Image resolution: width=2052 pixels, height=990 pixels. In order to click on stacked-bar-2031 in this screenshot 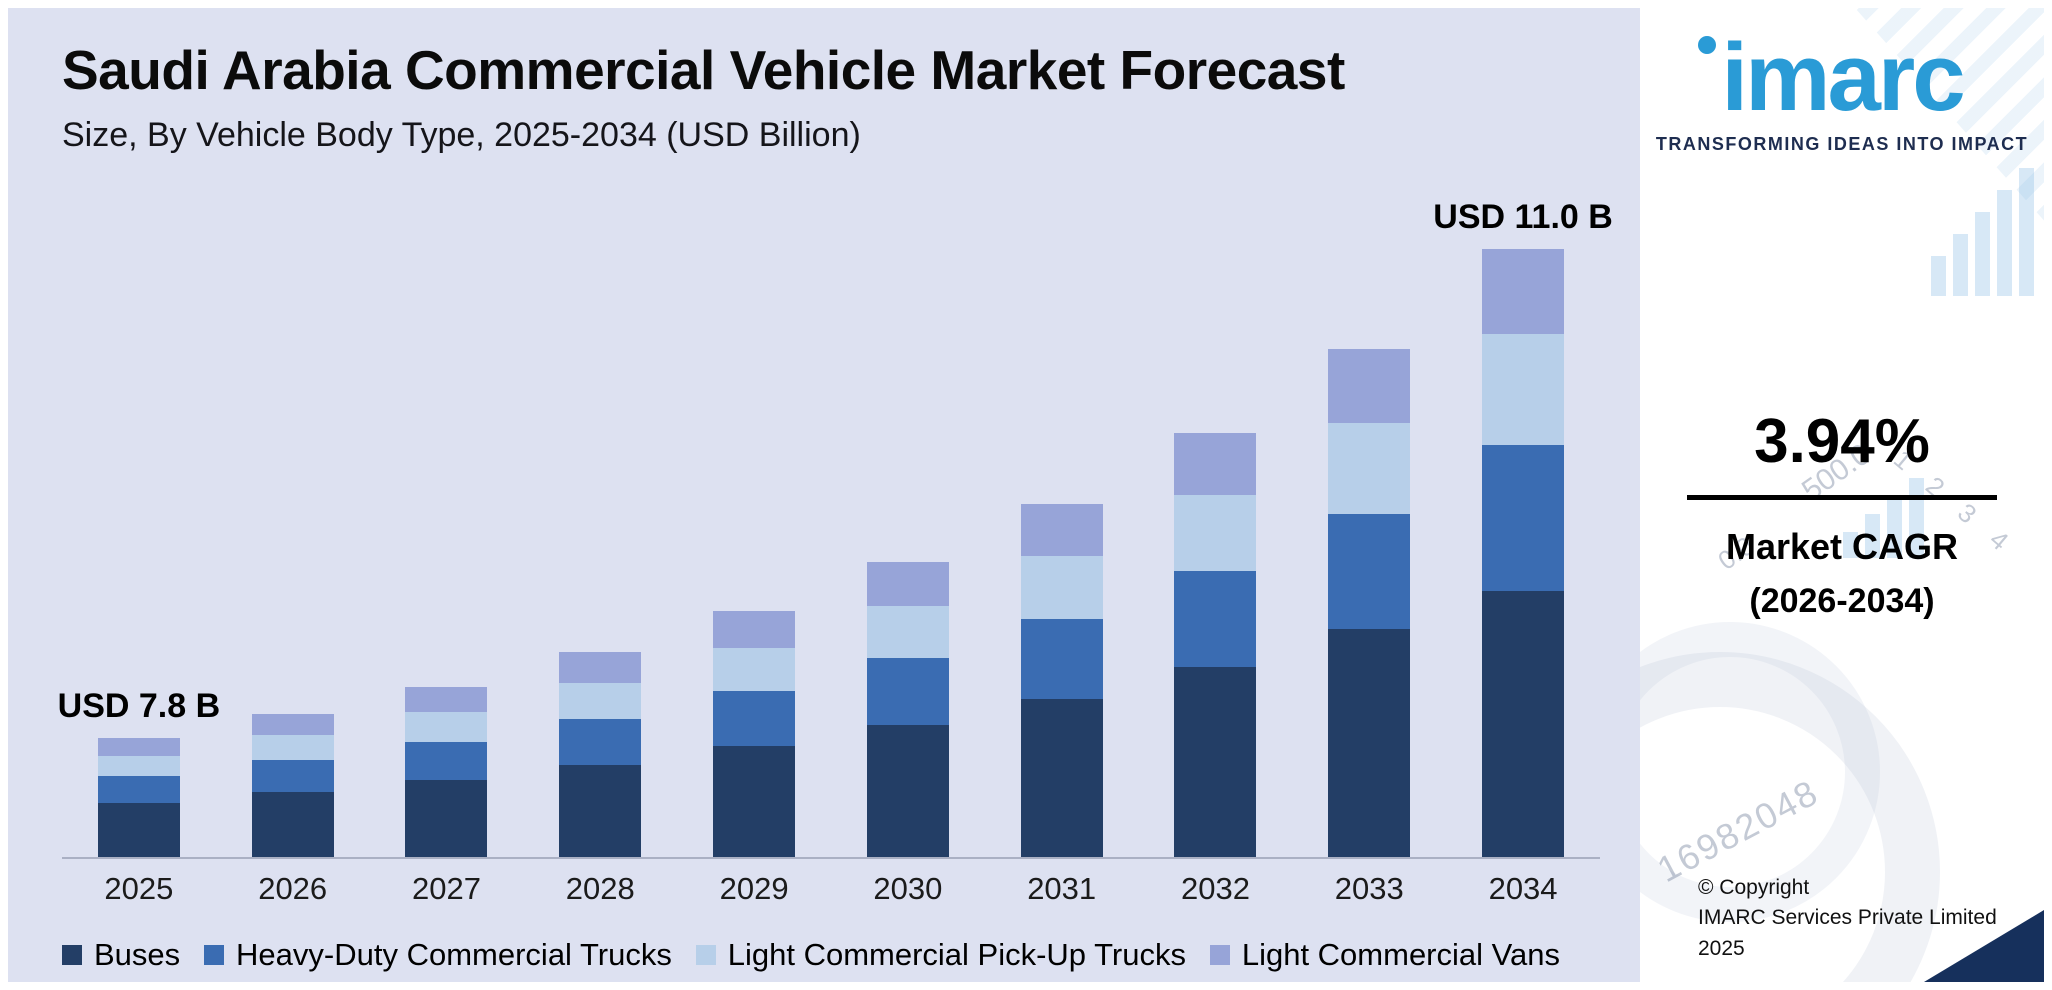, I will do `click(1061, 680)`.